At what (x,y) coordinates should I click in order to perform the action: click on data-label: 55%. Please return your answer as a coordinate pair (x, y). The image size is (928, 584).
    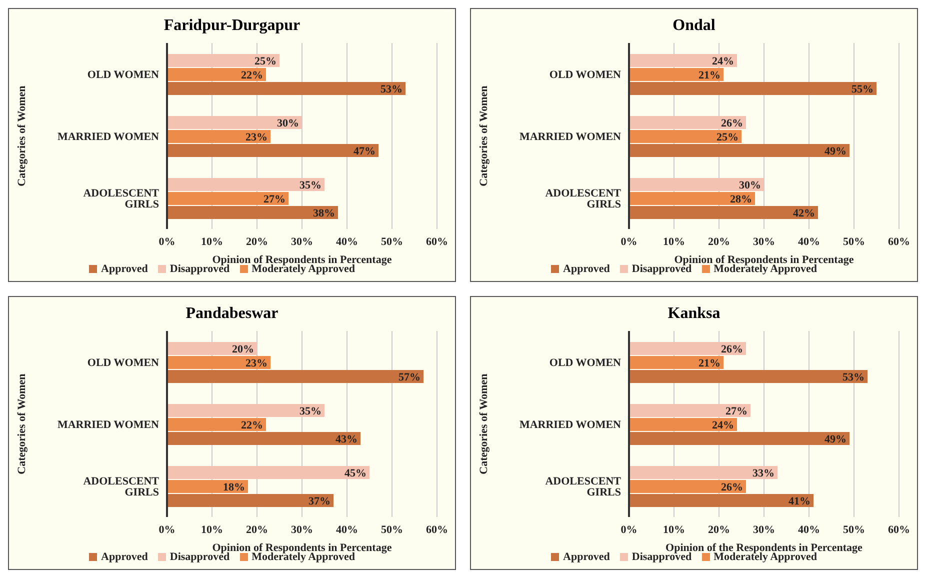
    Looking at the image, I should click on (863, 90).